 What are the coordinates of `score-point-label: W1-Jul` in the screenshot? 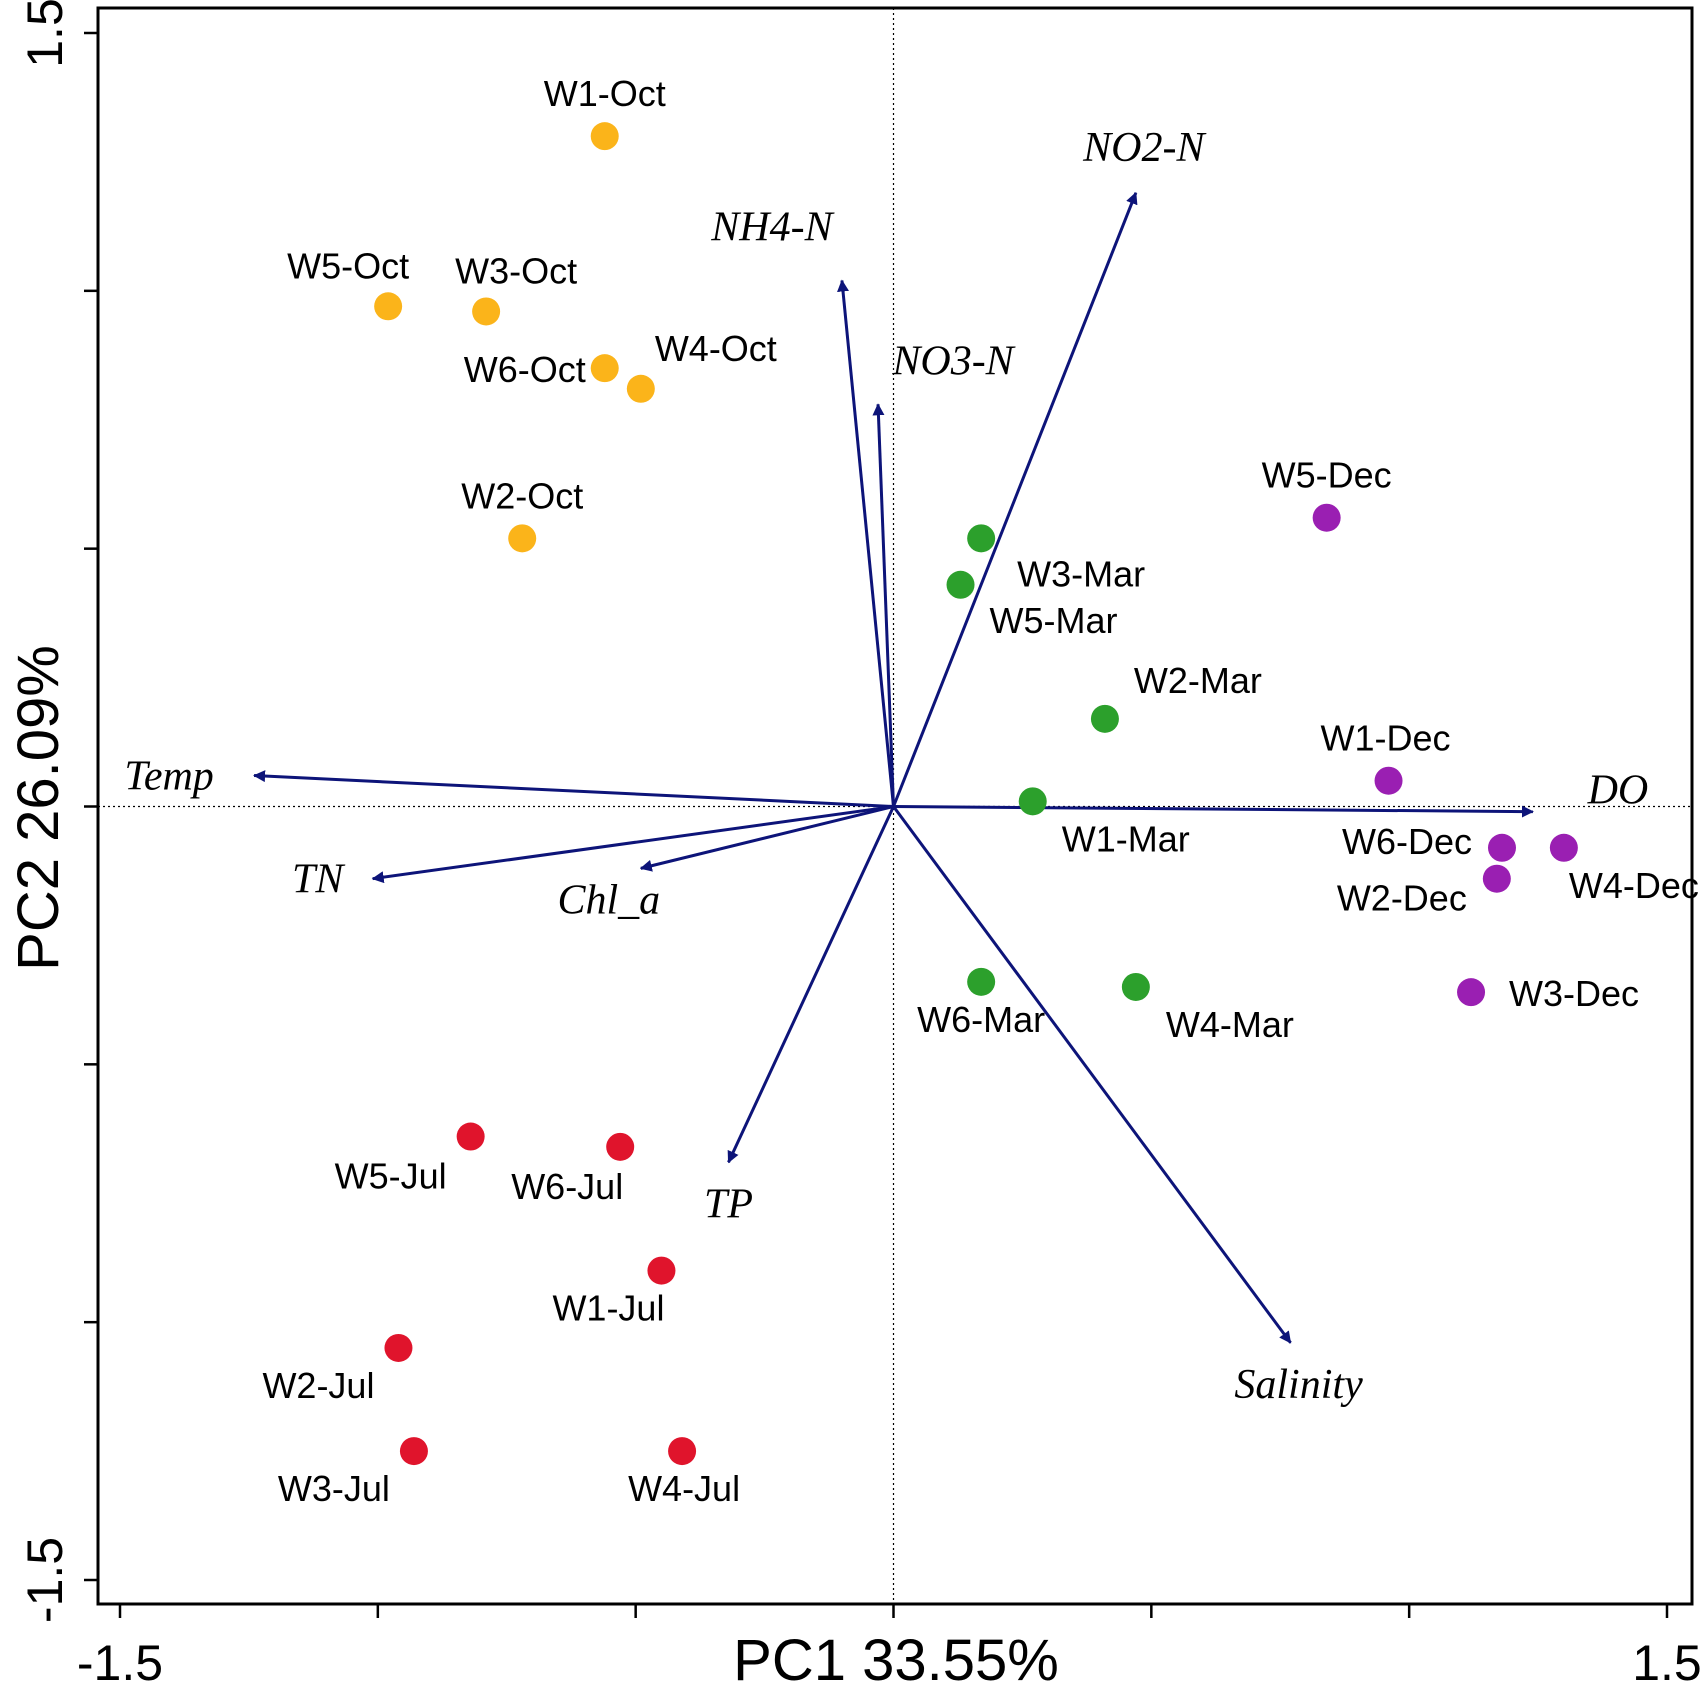 It's located at (608, 1308).